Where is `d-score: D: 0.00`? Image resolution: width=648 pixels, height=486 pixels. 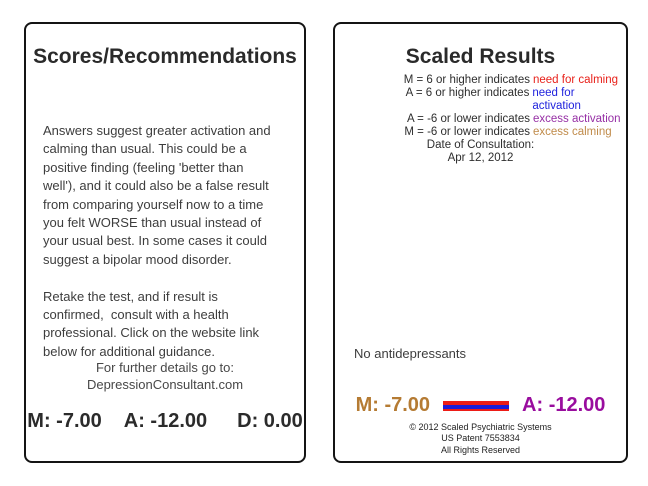
d-score: D: 0.00 is located at coordinates (270, 421).